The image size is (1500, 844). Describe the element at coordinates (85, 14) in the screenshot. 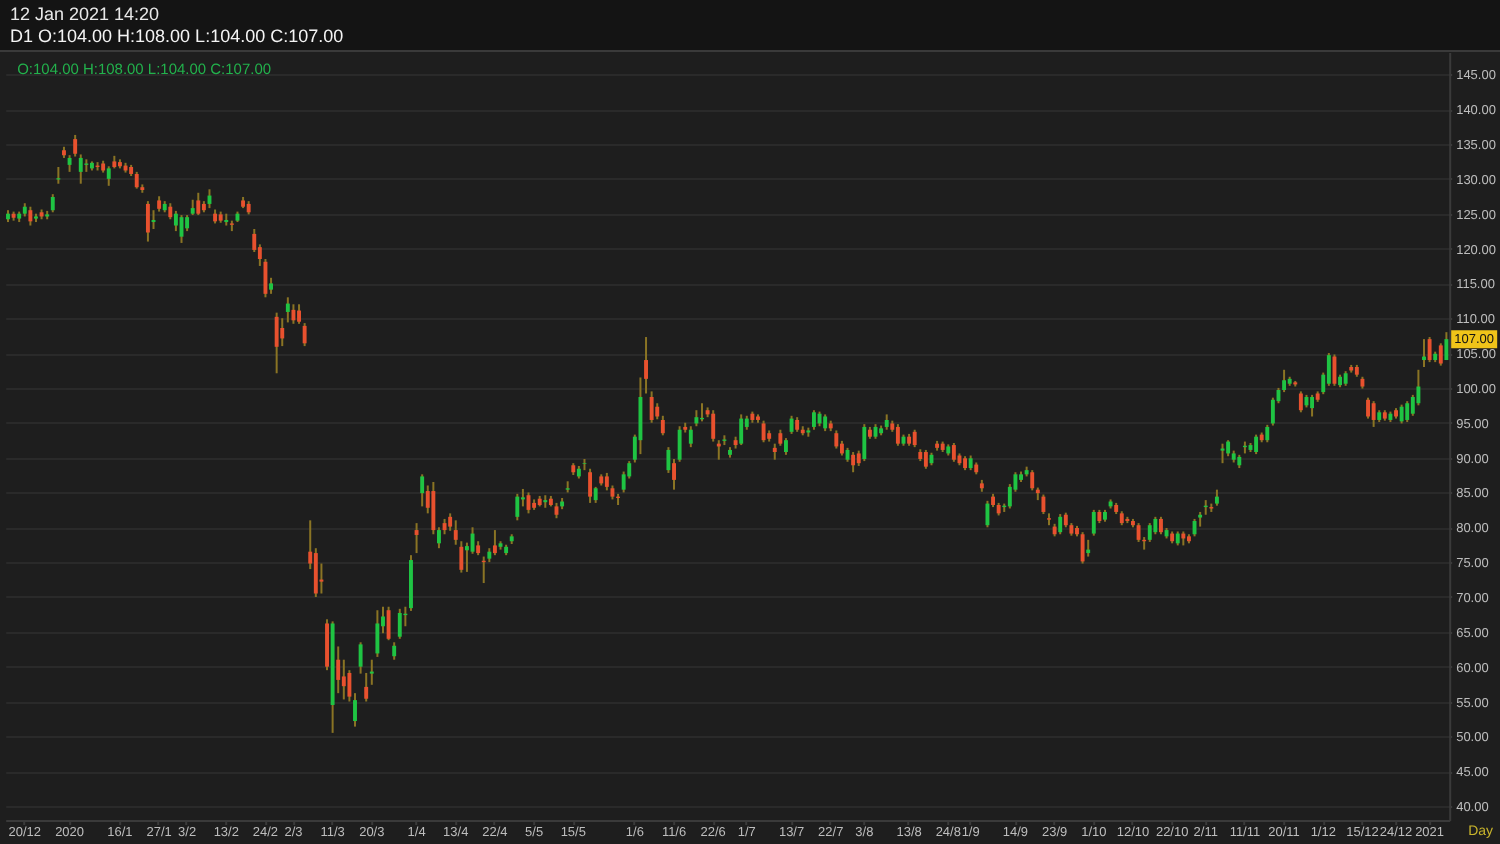

I see `chart-title: 12 Jan 2021 14:20` at that location.